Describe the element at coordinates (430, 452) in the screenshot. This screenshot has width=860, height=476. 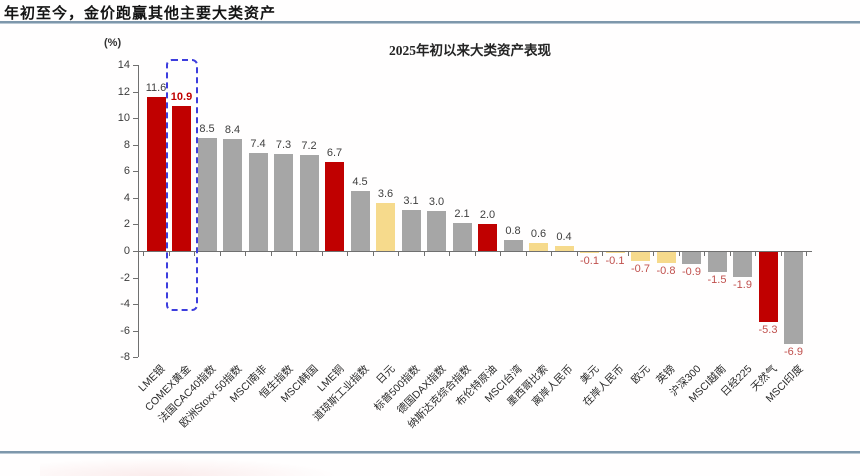
I see `bottom-rule` at that location.